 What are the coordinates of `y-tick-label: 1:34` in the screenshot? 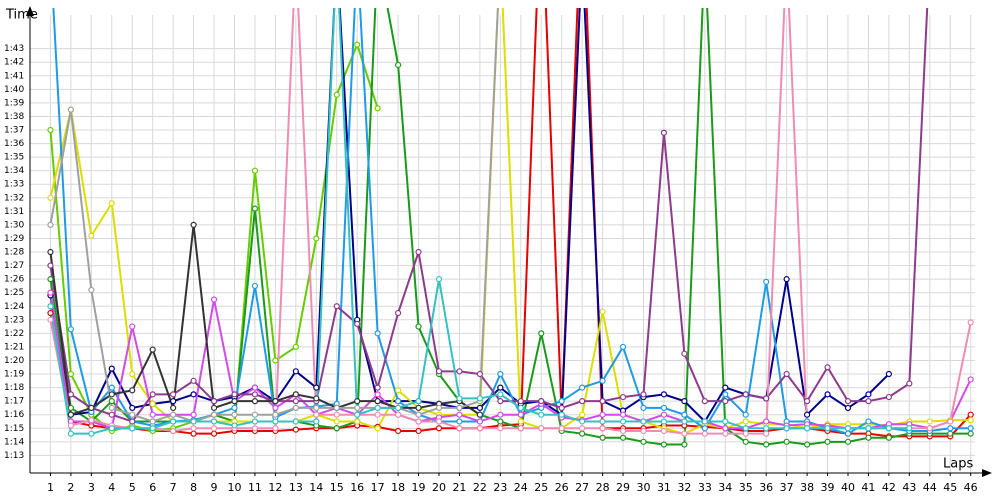 It's located at (14, 171).